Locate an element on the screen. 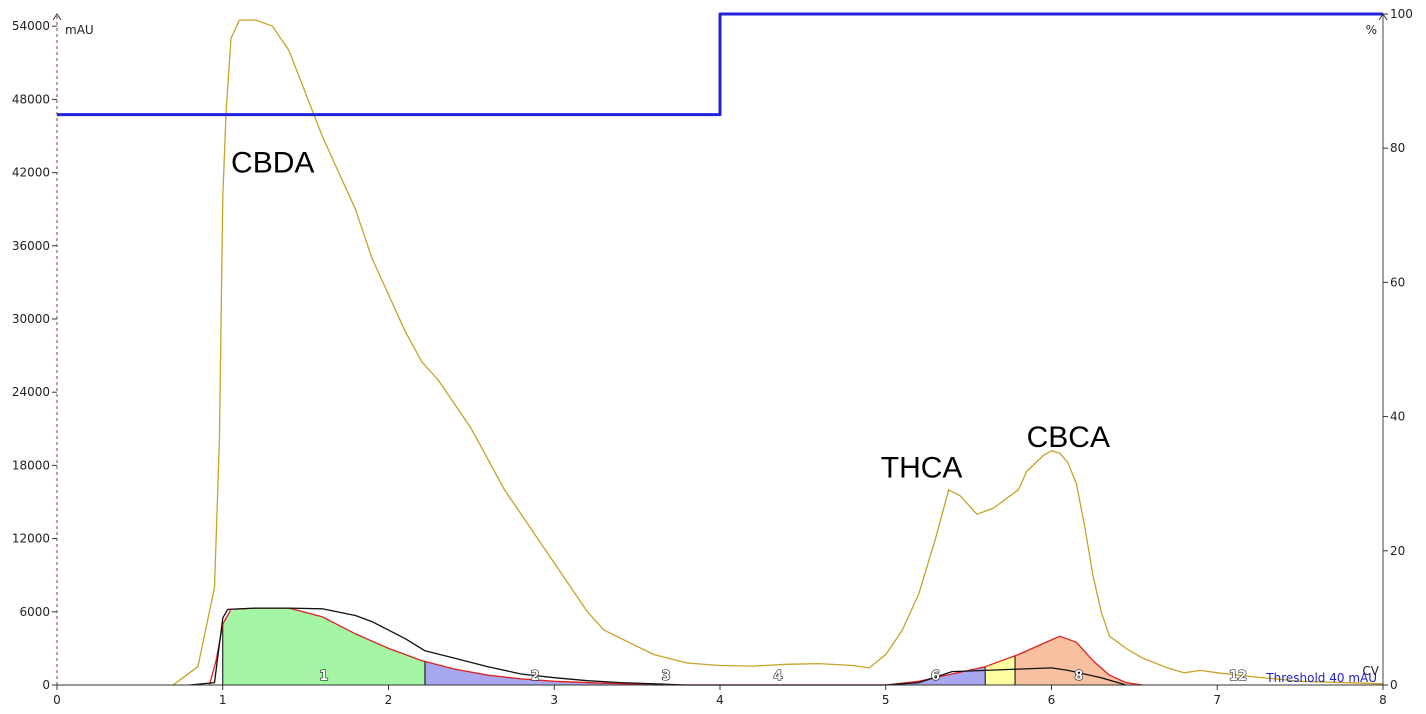 Image resolution: width=1426 pixels, height=714 pixels. y-left-tick-label: 42000 is located at coordinates (31, 173).